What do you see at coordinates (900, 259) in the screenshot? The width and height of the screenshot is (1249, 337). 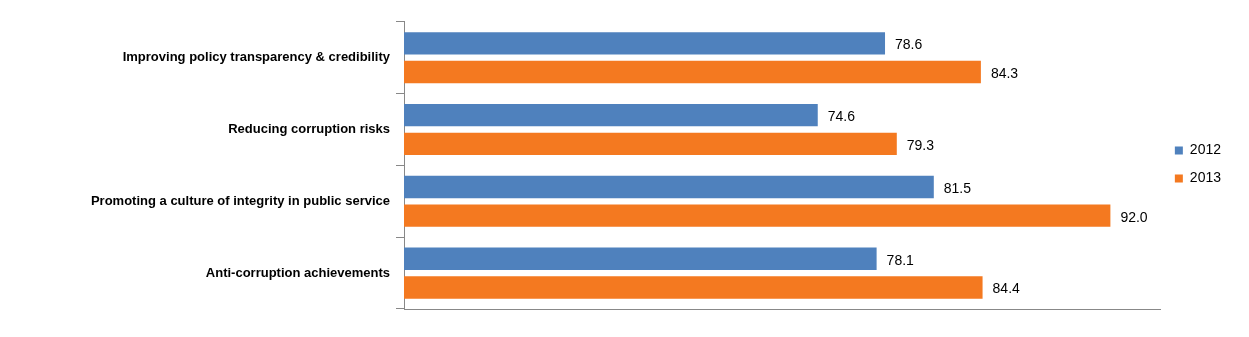 I see `data-label: 78.1` at bounding box center [900, 259].